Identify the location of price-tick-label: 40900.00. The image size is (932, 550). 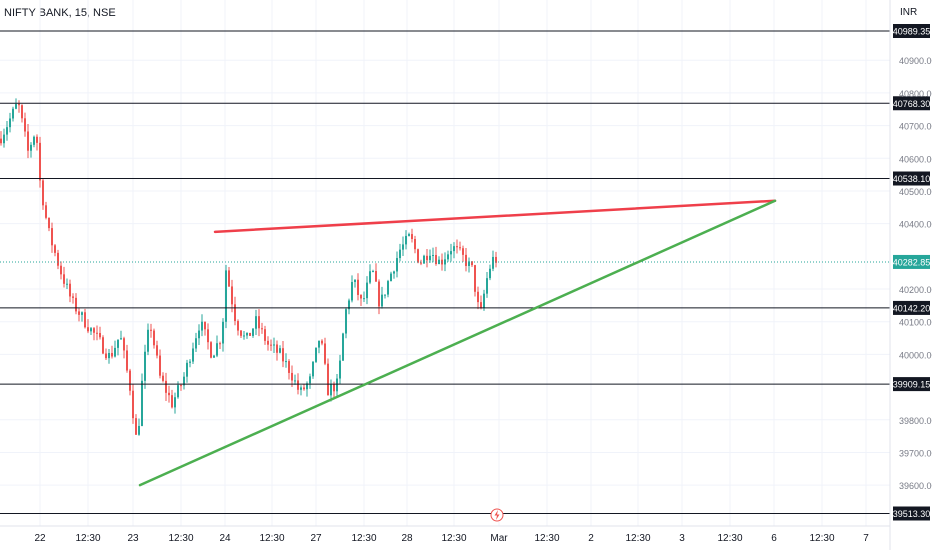
(915, 61).